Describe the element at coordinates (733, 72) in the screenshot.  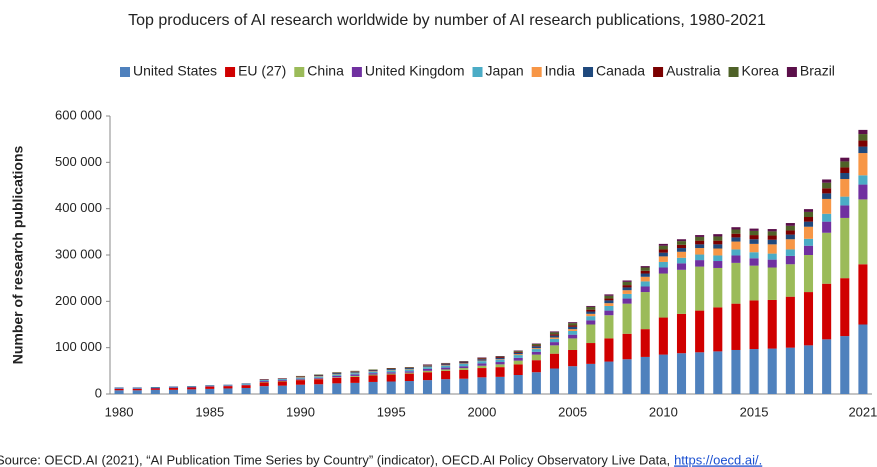
I see `legend-swatch` at that location.